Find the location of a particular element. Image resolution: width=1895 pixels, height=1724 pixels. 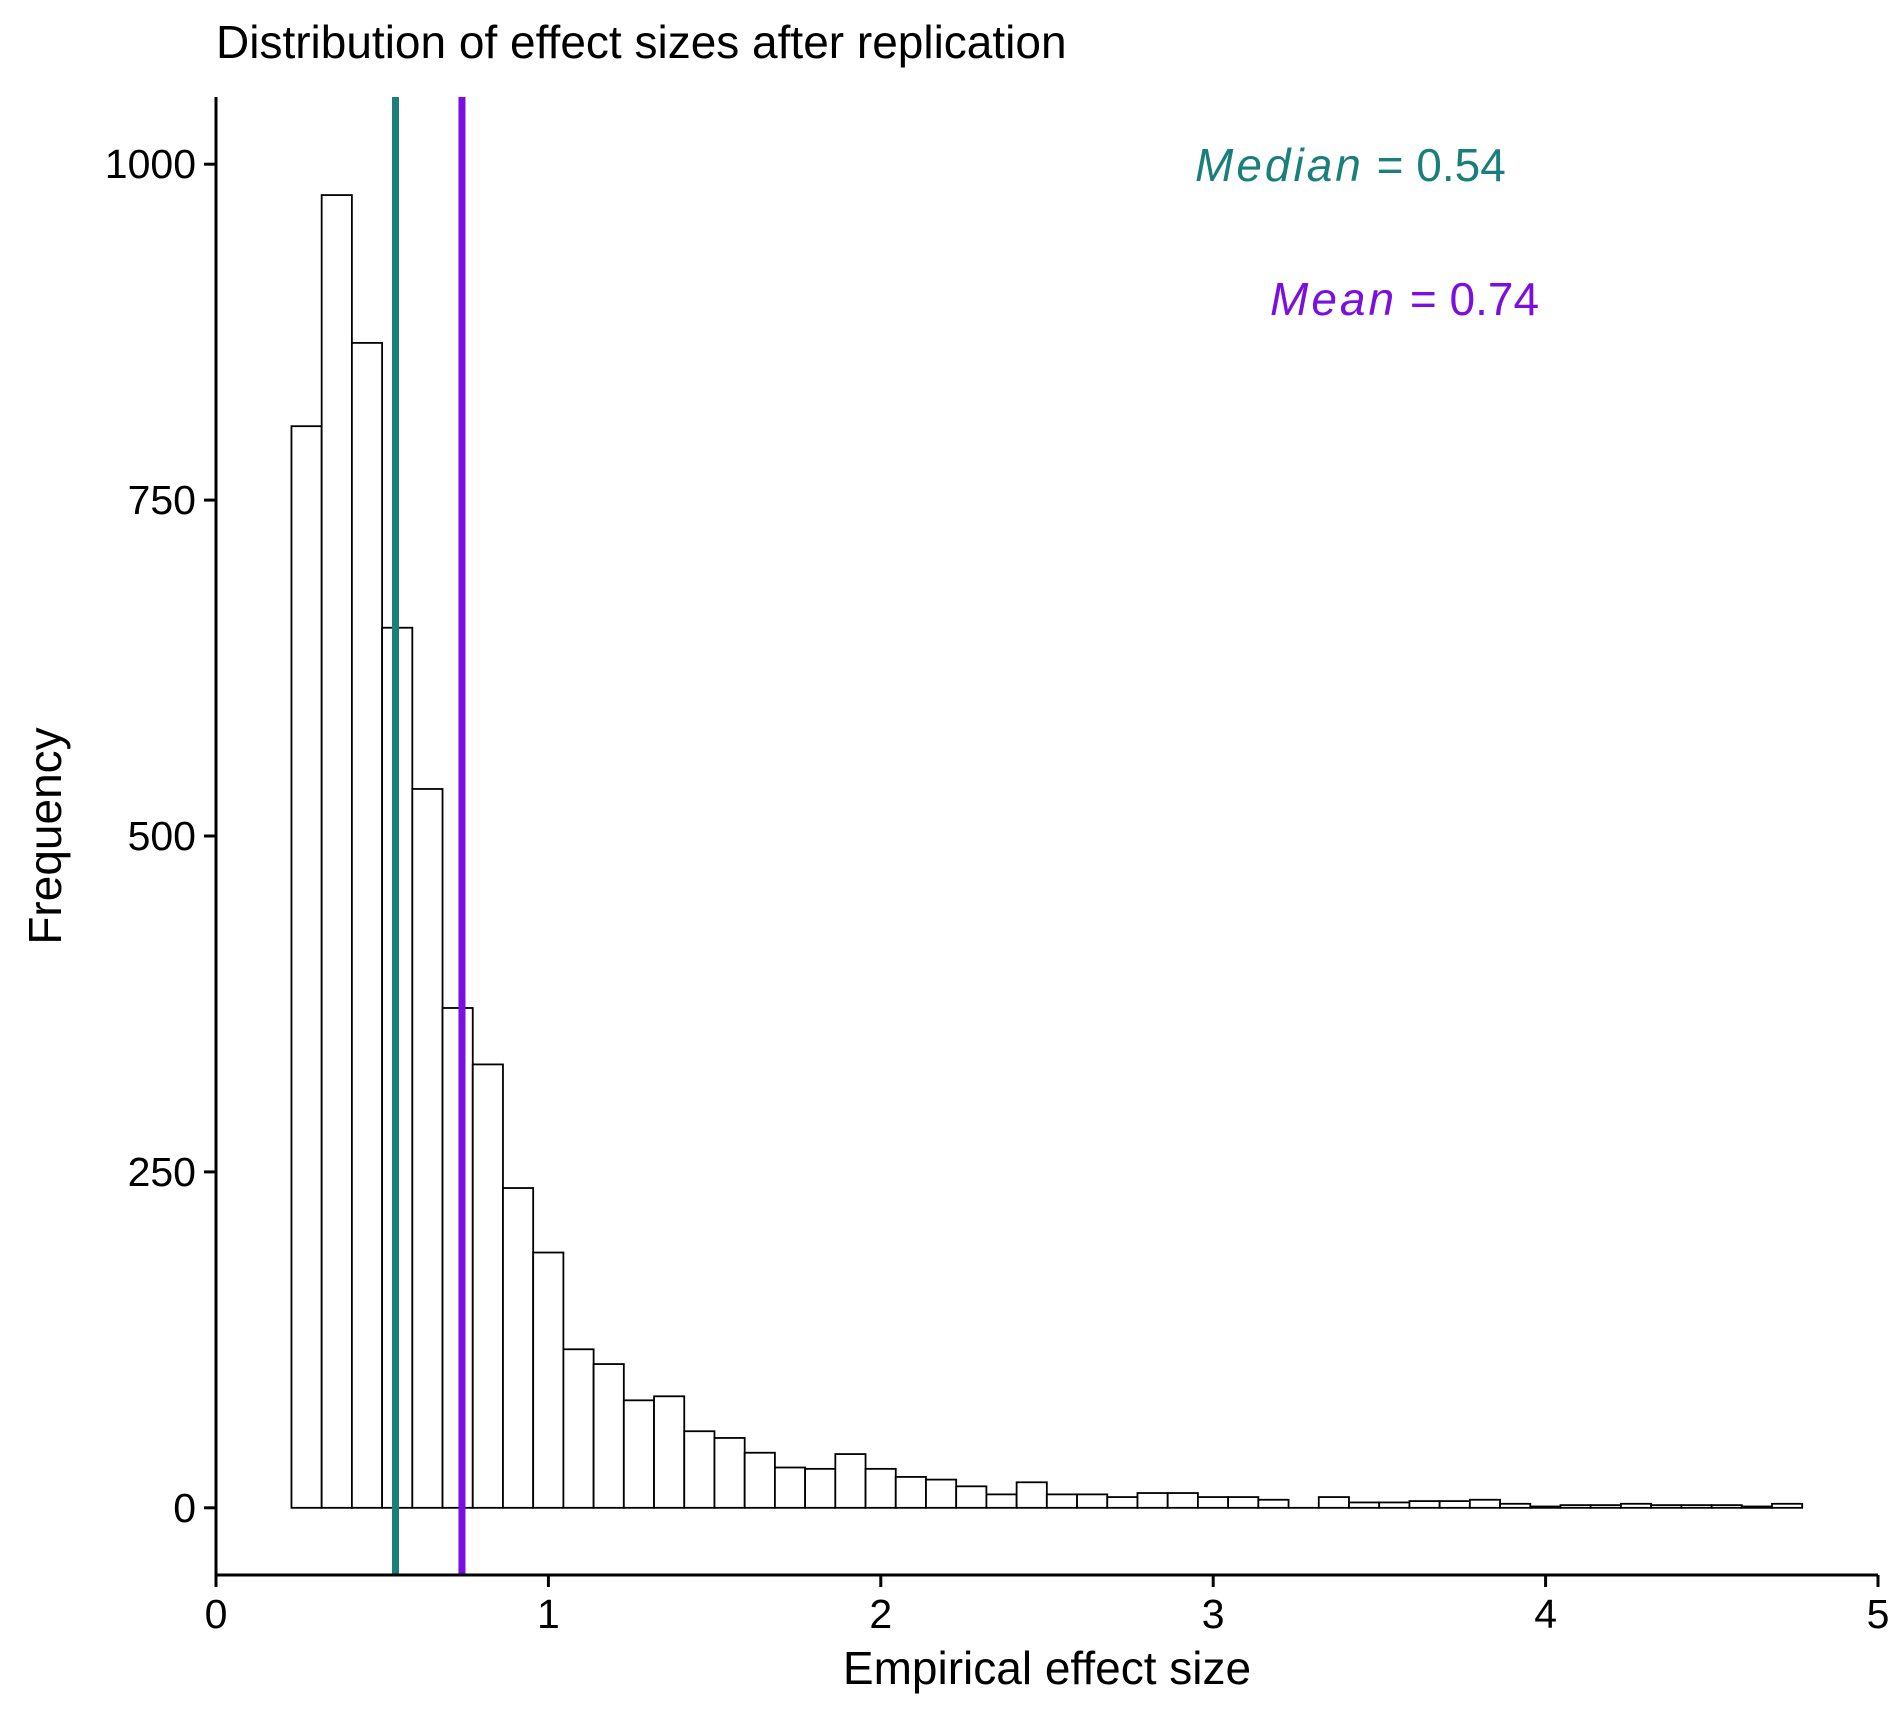

x-tick-label: 3 is located at coordinates (1213, 1614).